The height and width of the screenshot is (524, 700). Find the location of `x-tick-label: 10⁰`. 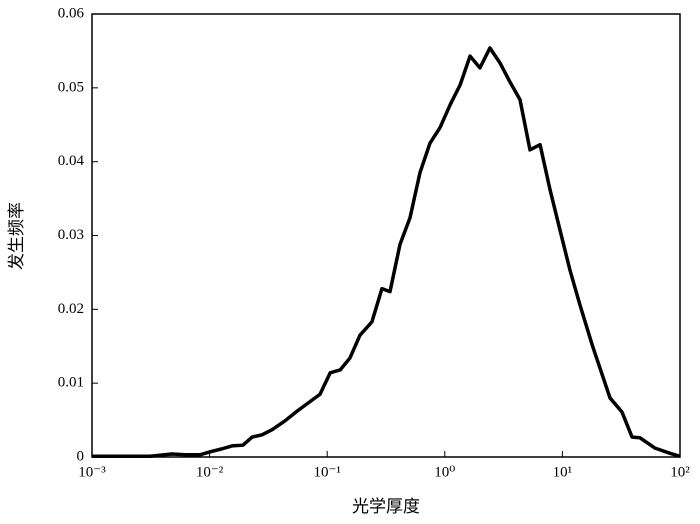

x-tick-label: 10⁰ is located at coordinates (444, 472).